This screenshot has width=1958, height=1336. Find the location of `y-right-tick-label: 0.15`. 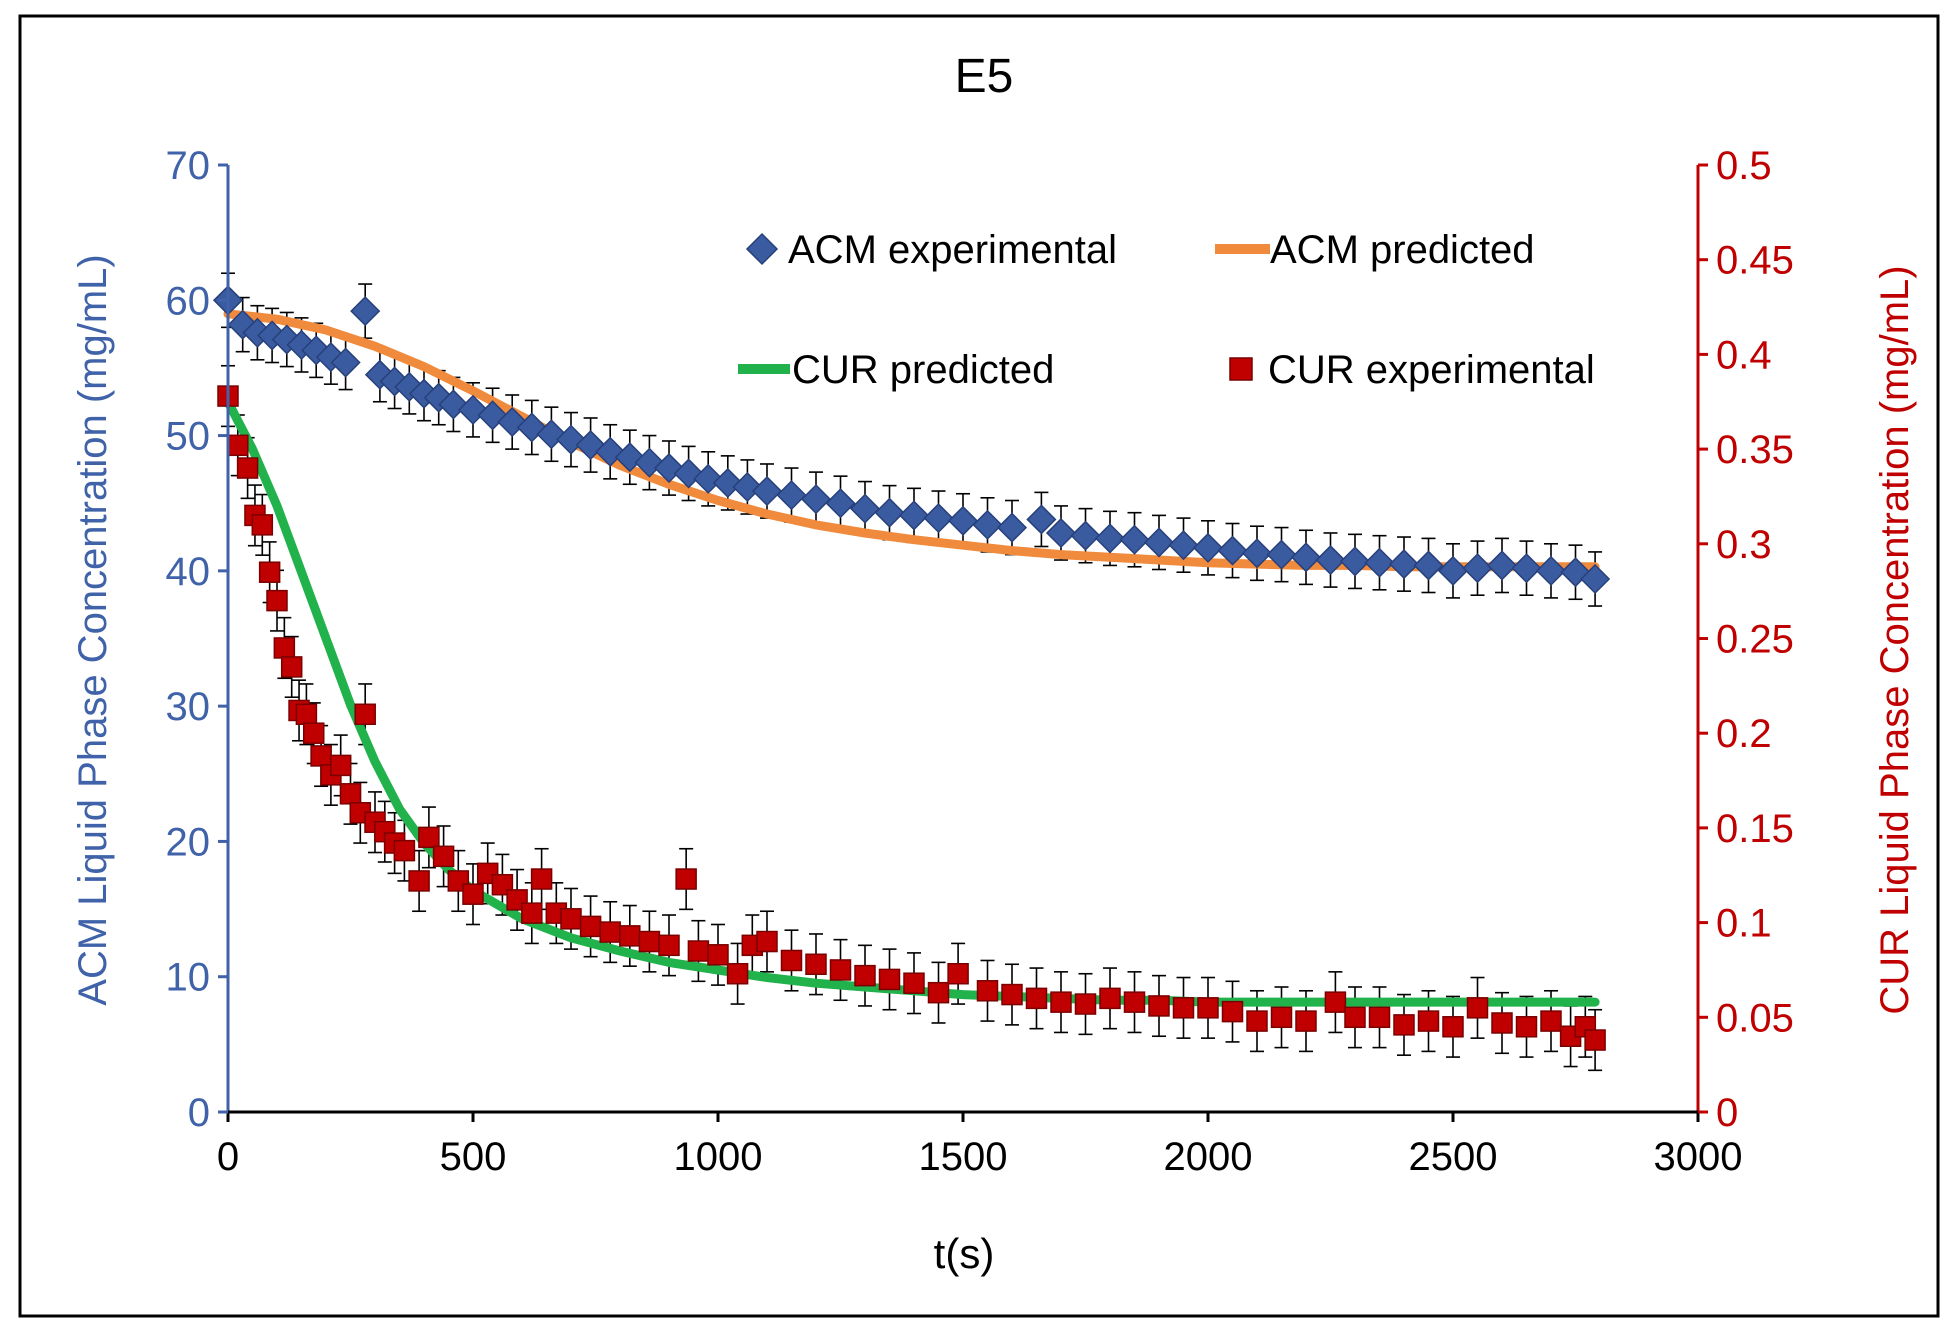

y-right-tick-label: 0.15 is located at coordinates (1755, 829).